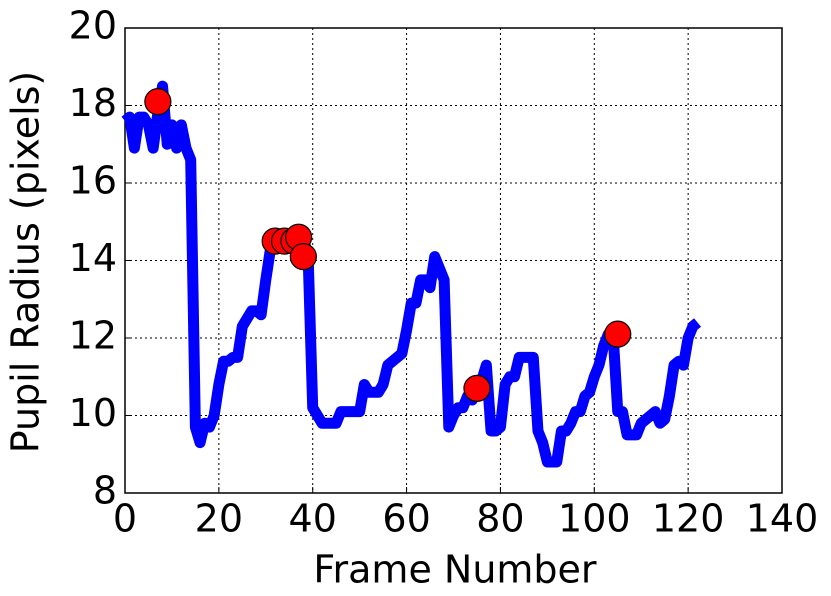 This screenshot has width=831, height=596. What do you see at coordinates (105, 491) in the screenshot?
I see `y-tick-label: 8` at bounding box center [105, 491].